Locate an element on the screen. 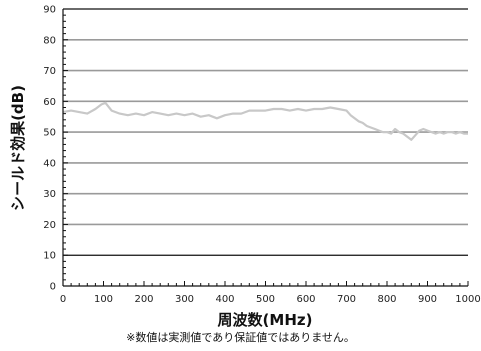  y-axis-title: シールド効果(dB) is located at coordinates (18, 148).